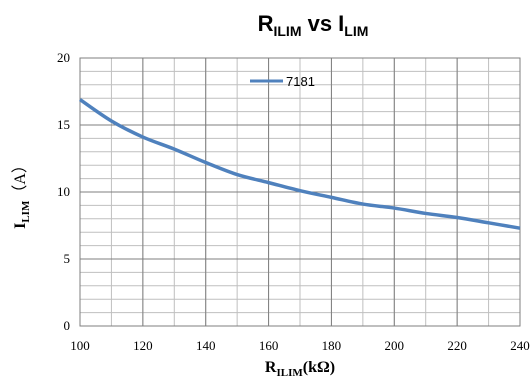 The width and height of the screenshot is (531, 380). I want to click on y-axis-label-main: I, so click(20, 226).